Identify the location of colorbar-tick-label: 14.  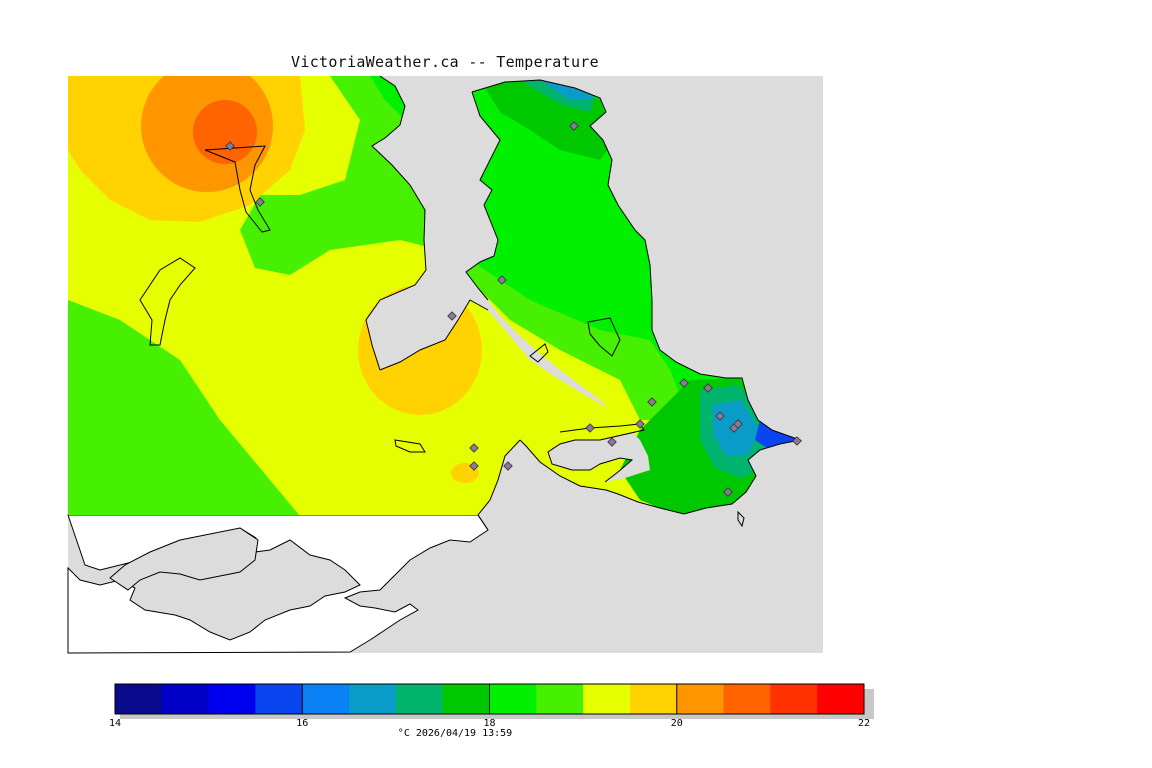
(115, 723).